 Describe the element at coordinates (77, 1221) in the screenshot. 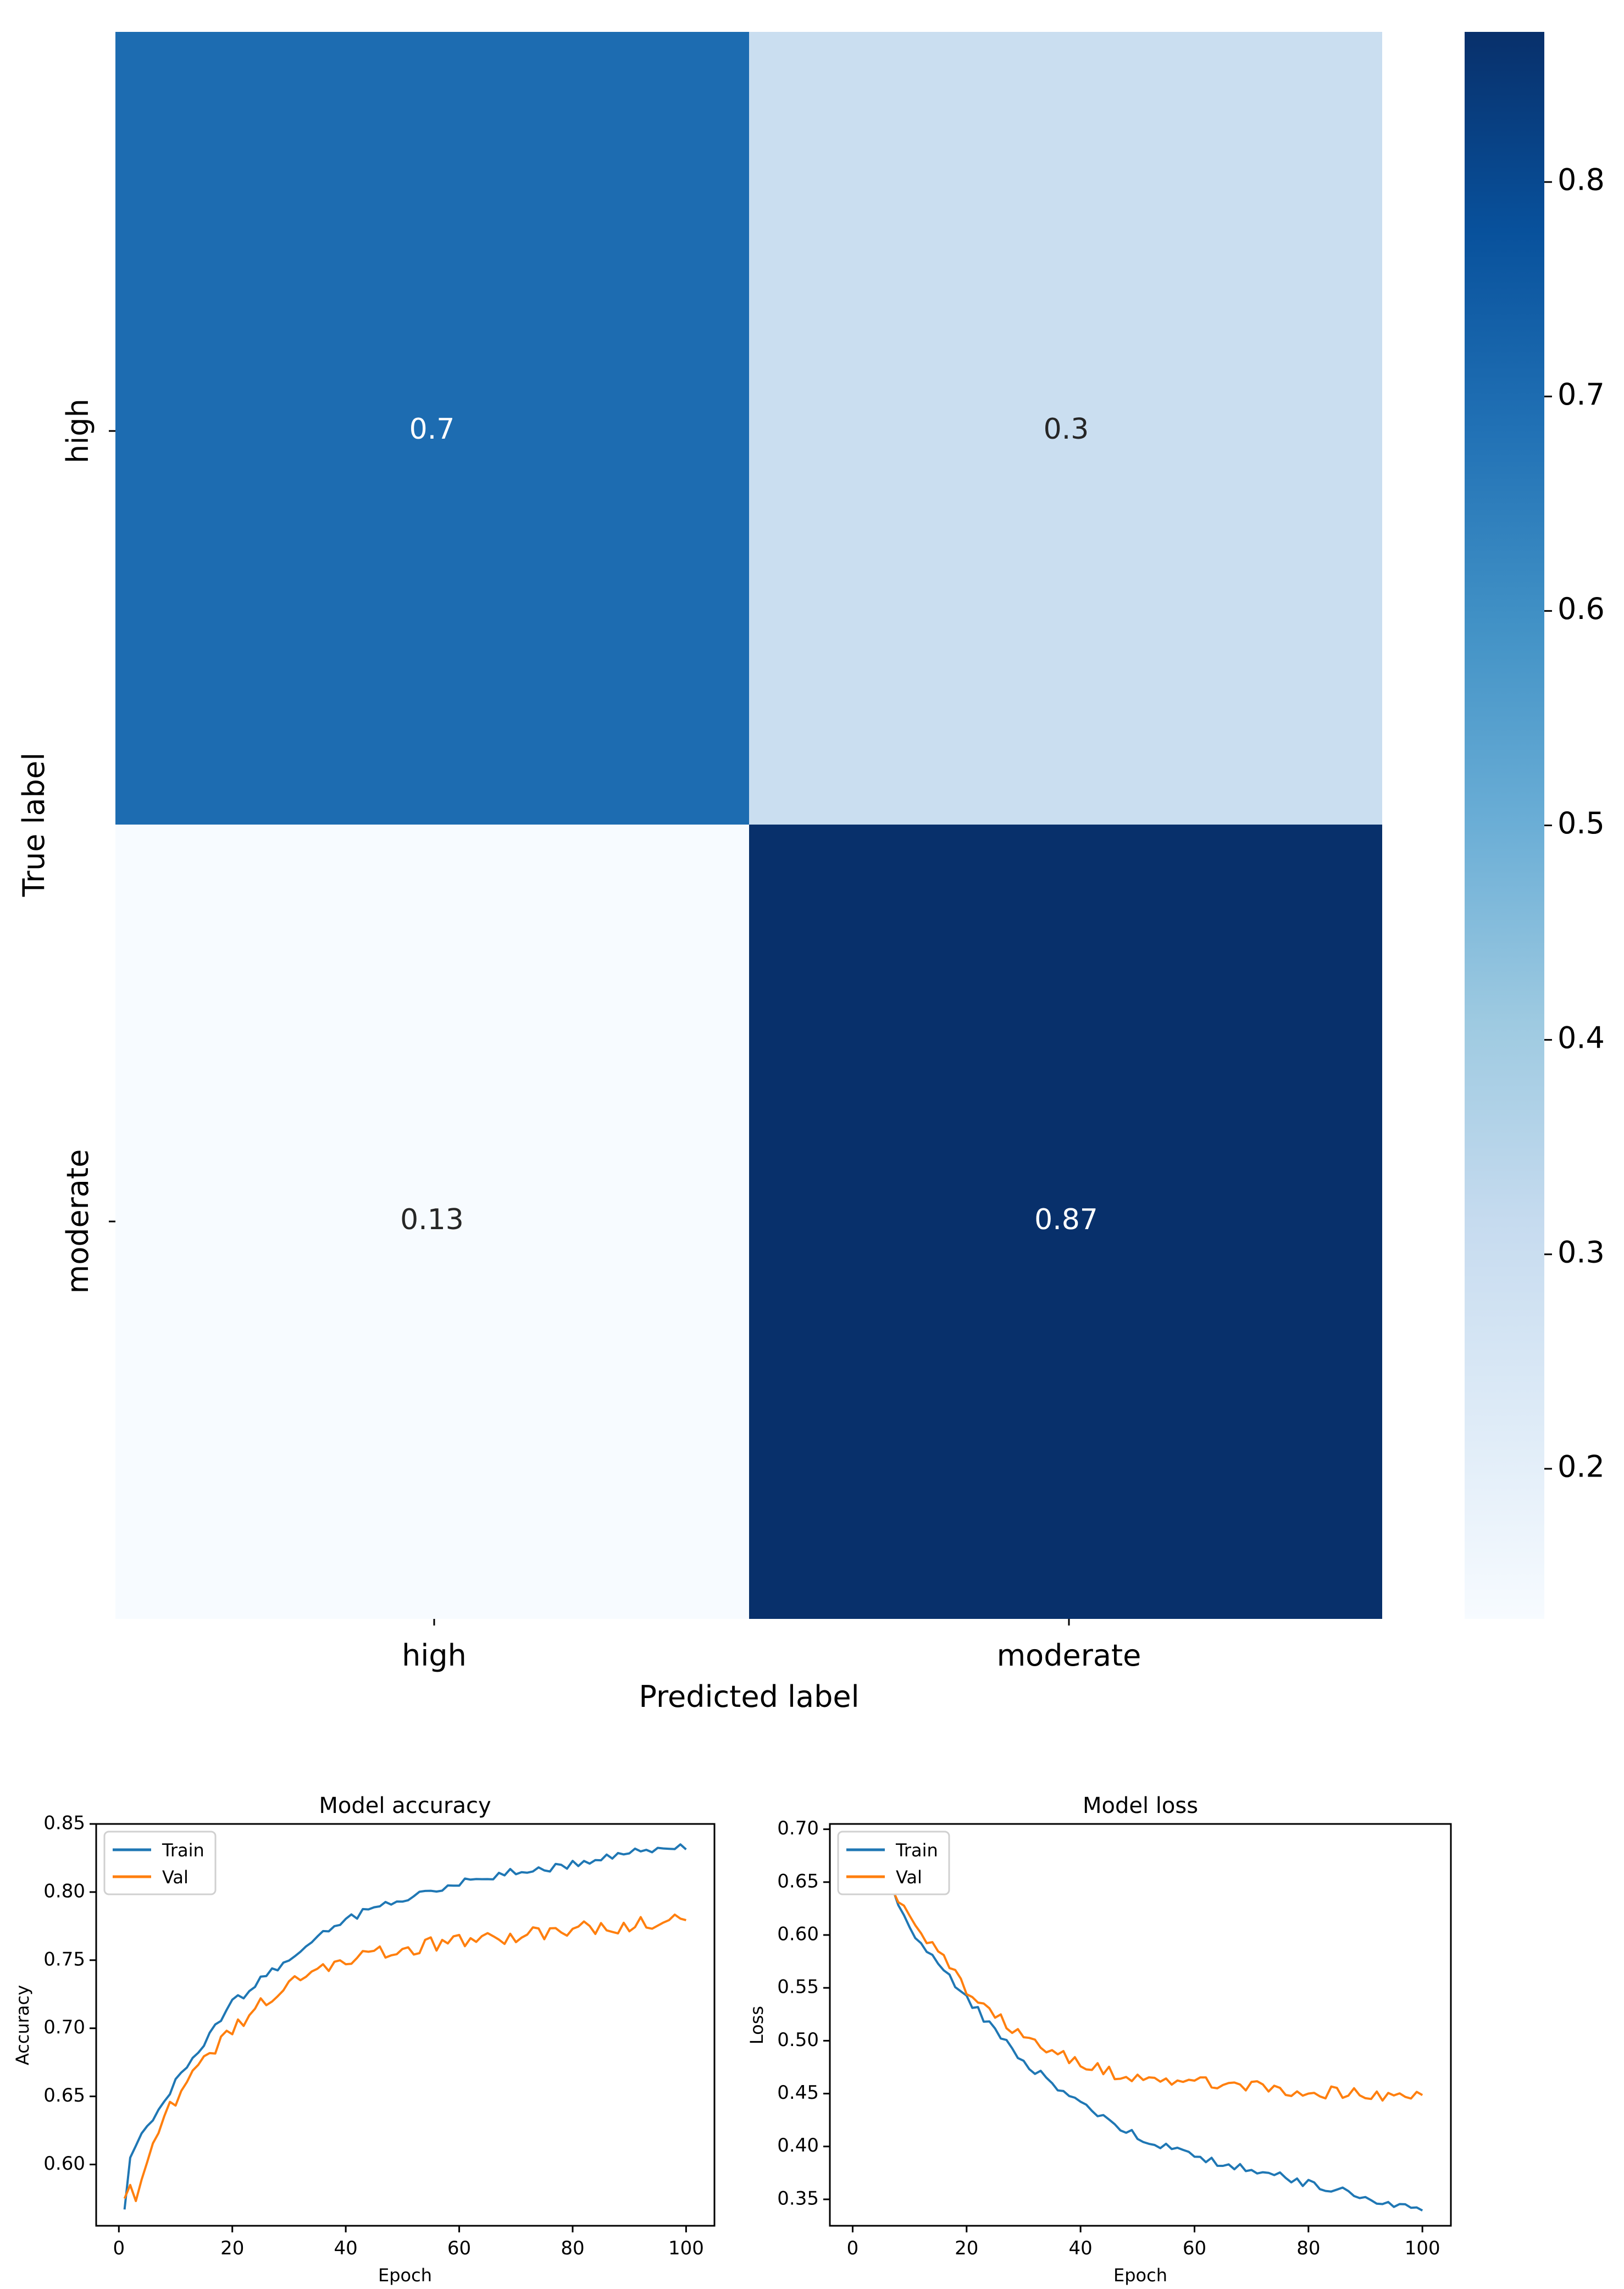

I see `y-tick-label: moderate` at that location.